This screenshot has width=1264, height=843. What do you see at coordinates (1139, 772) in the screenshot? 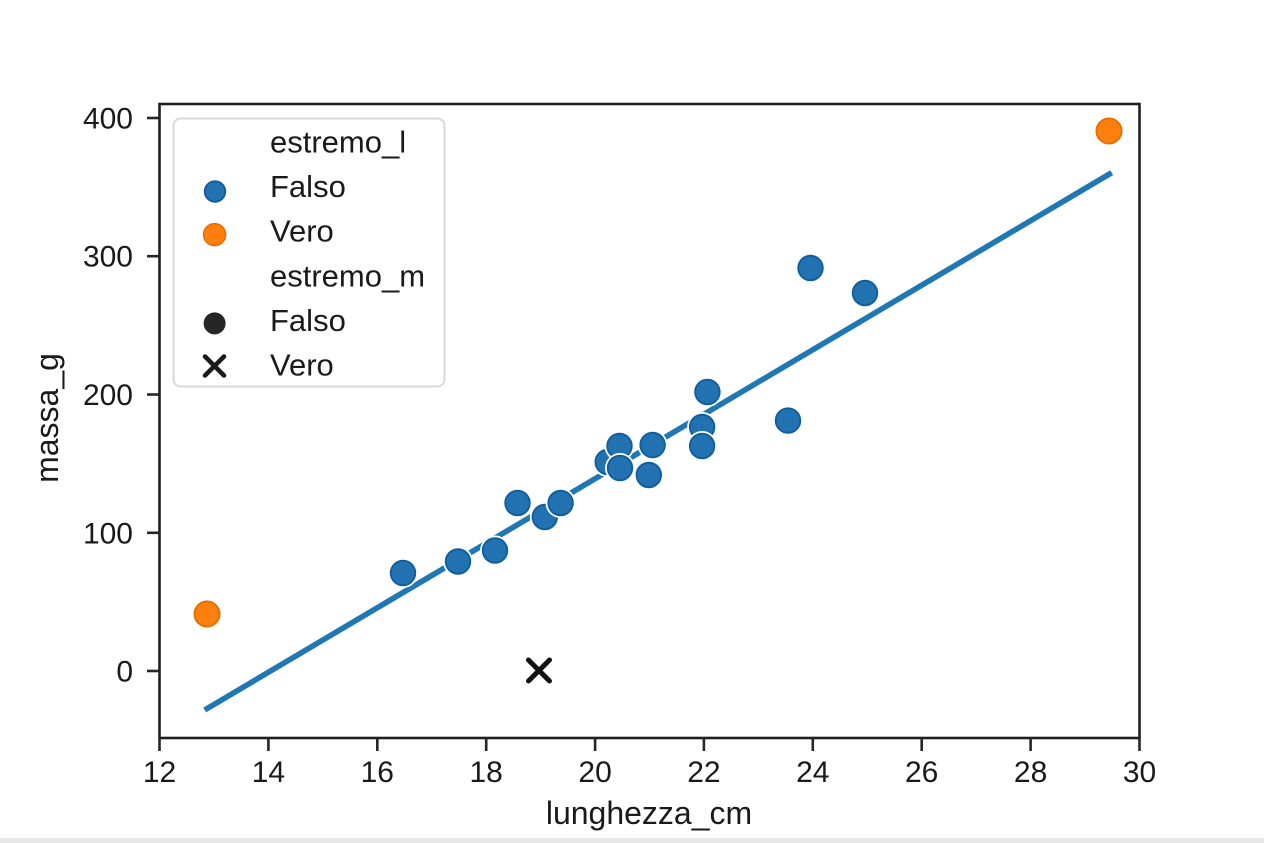
I see `svg-text: 30` at bounding box center [1139, 772].